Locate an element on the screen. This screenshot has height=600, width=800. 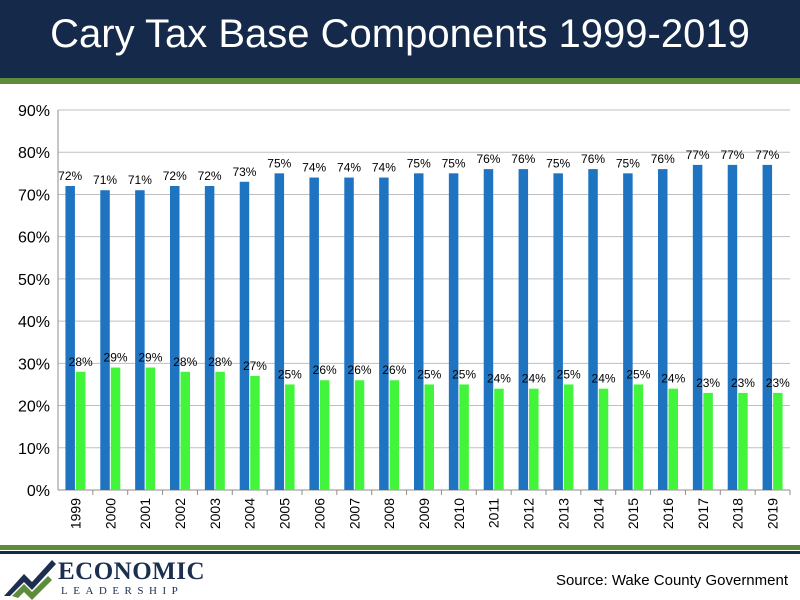
y-tick-label: 0% is located at coordinates (38, 491).